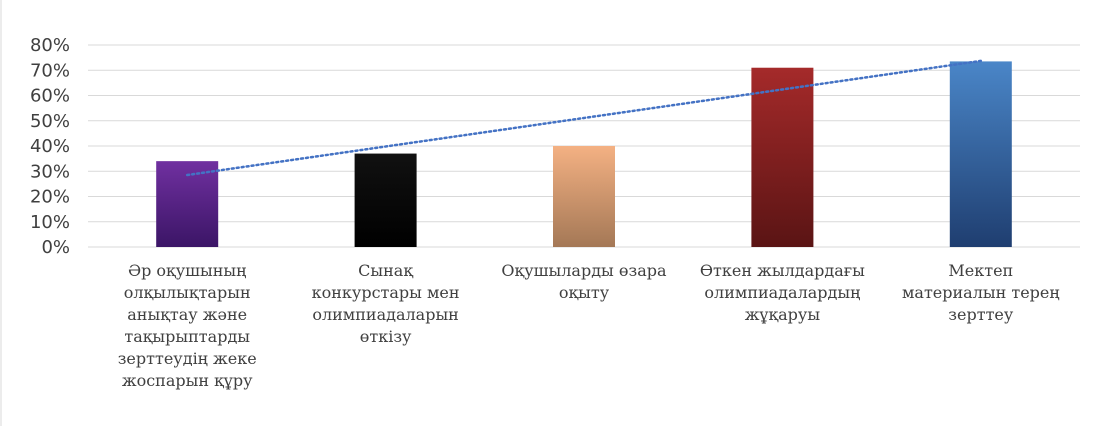 This screenshot has height=426, width=1098. I want to click on y-tick-label: 0%, so click(55, 247).